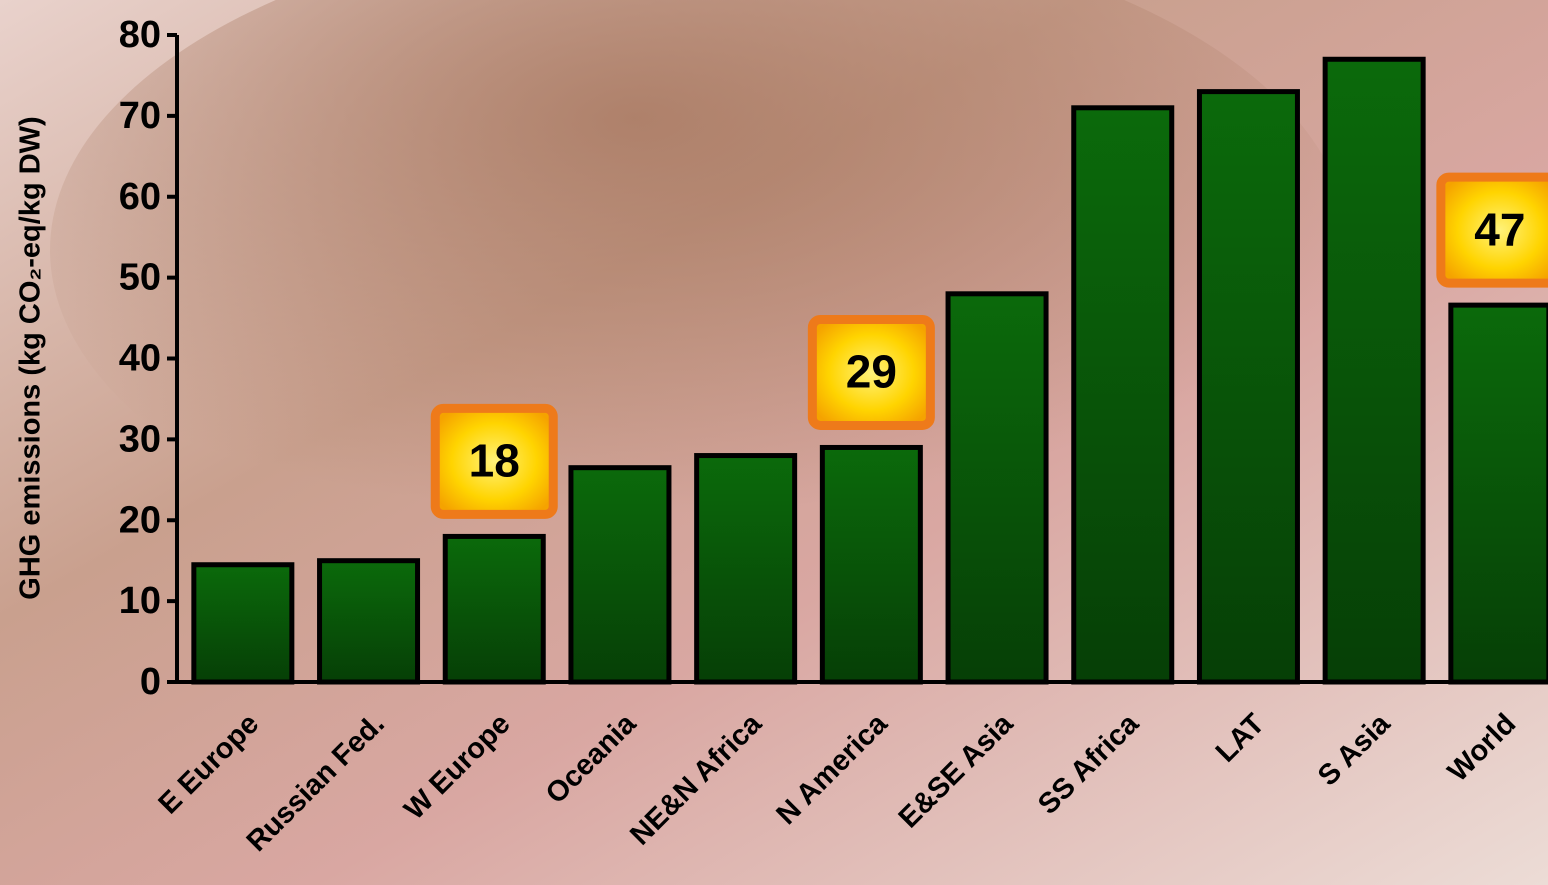 This screenshot has width=1548, height=885. Describe the element at coordinates (140, 601) in the screenshot. I see `y-tick-label: 10` at that location.